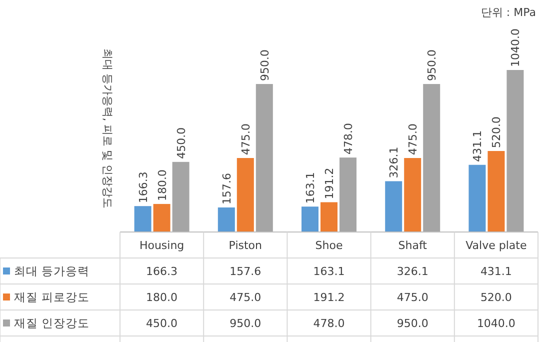  I want to click on data-label: 180.0, so click(162, 297).